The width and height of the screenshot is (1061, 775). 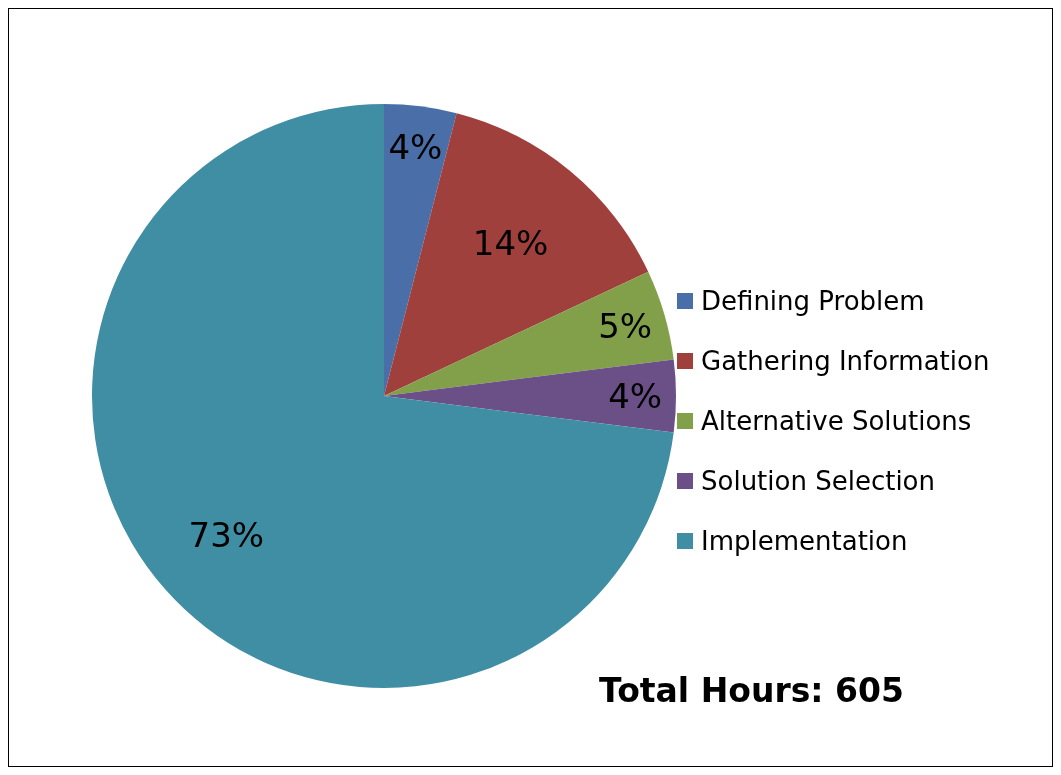 I want to click on data-label: 14%, so click(x=510, y=243).